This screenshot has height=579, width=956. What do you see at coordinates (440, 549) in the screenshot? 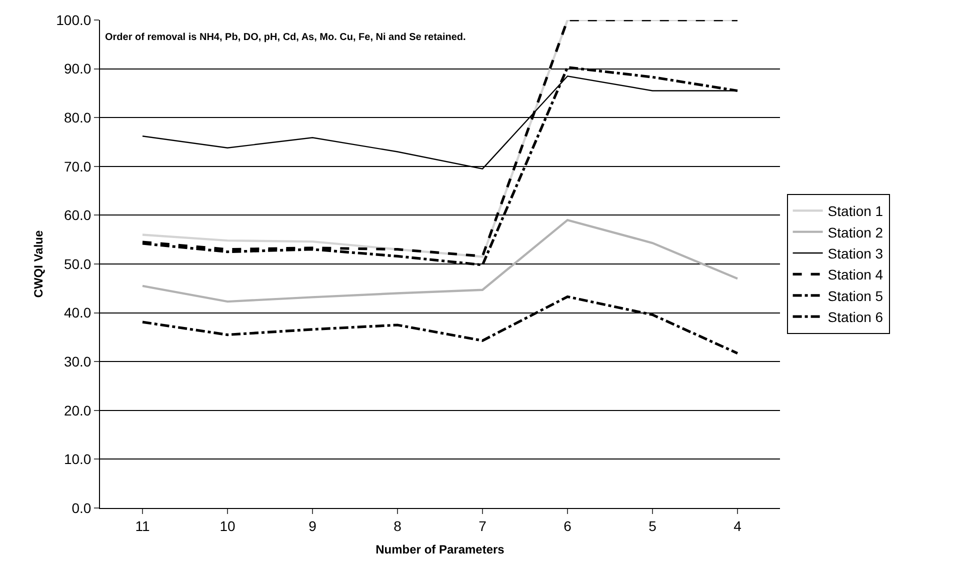
I see `x-axis-title: Number of Parameters` at bounding box center [440, 549].